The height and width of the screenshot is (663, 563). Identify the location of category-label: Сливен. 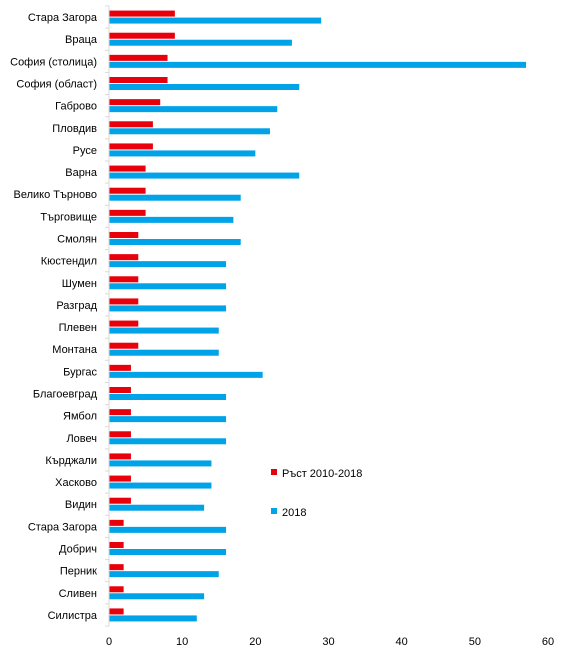
(78, 594).